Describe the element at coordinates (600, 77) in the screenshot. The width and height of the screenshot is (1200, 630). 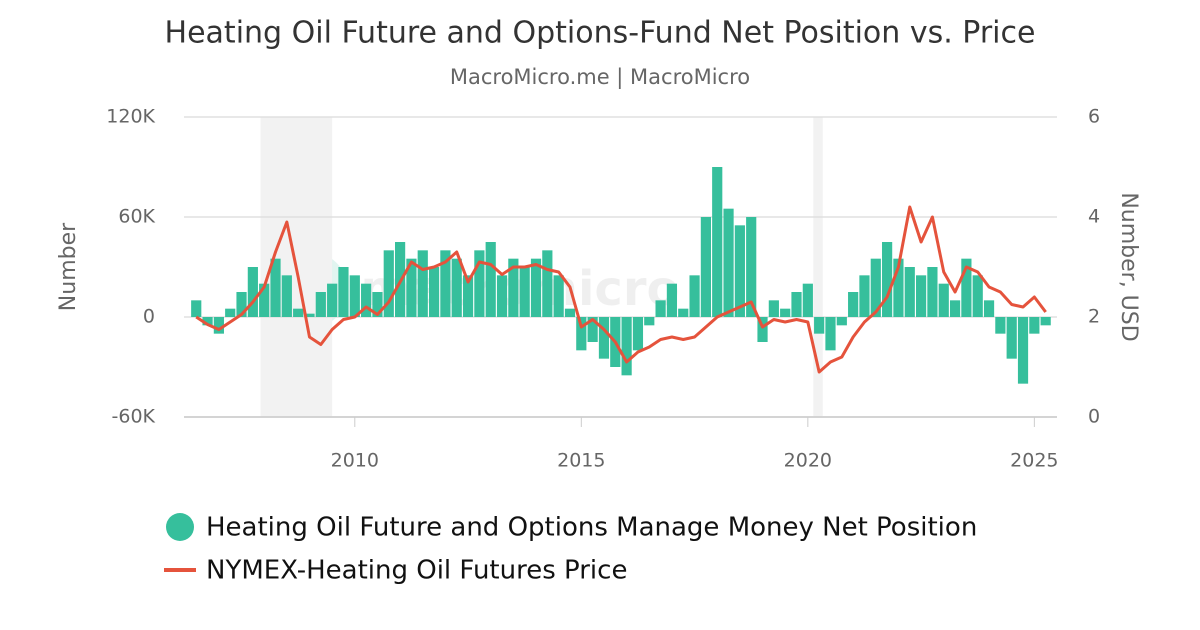
I see `chart-subtitle: MacroMicro.me | MacroMicro` at that location.